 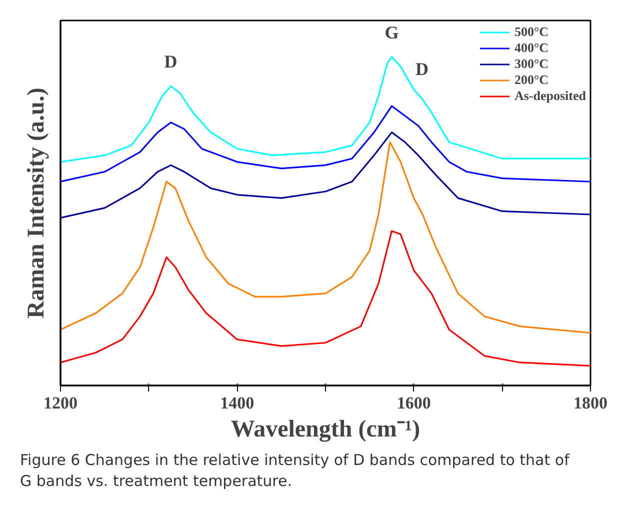 What do you see at coordinates (550, 96) in the screenshot?
I see `legend-label: As-deposited` at bounding box center [550, 96].